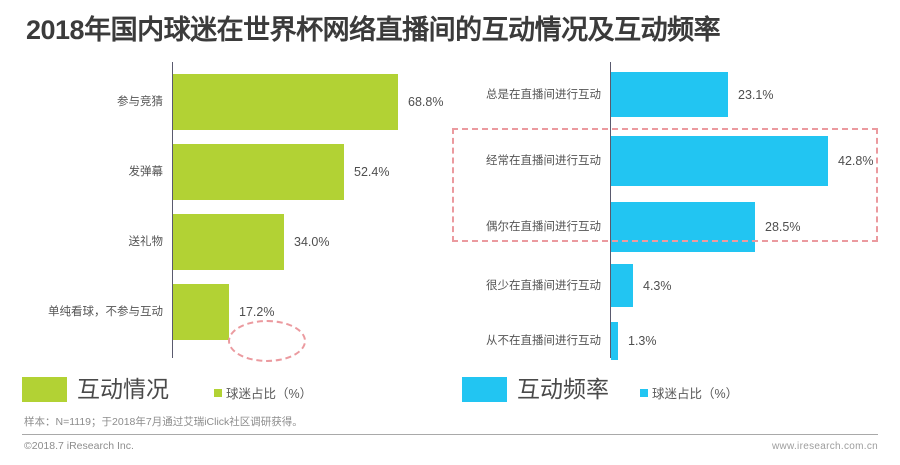 This screenshot has width=900, height=465. I want to click on category-label: 偶尔在直播间进行互动, so click(543, 227).